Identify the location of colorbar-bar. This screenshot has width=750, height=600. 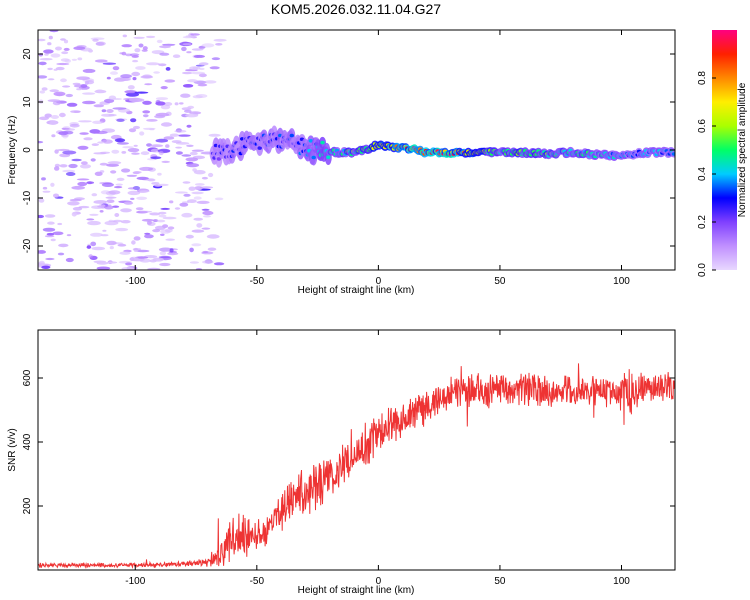
(724, 150).